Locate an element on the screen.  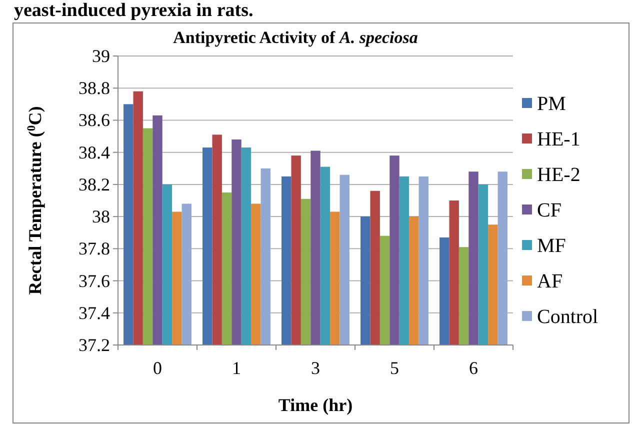
y-tick-label: 38 is located at coordinates (101, 216).